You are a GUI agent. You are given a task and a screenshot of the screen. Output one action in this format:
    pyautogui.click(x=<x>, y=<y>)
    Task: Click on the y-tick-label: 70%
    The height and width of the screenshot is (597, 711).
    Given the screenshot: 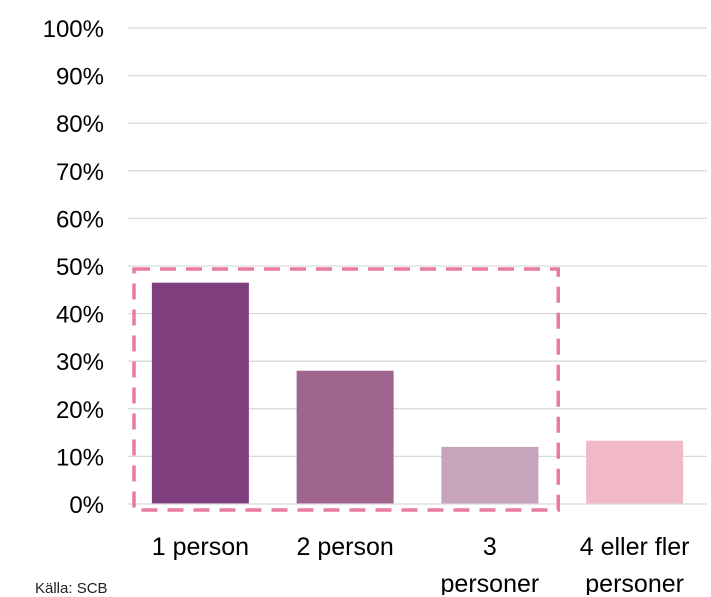 What is the action you would take?
    pyautogui.click(x=80, y=172)
    